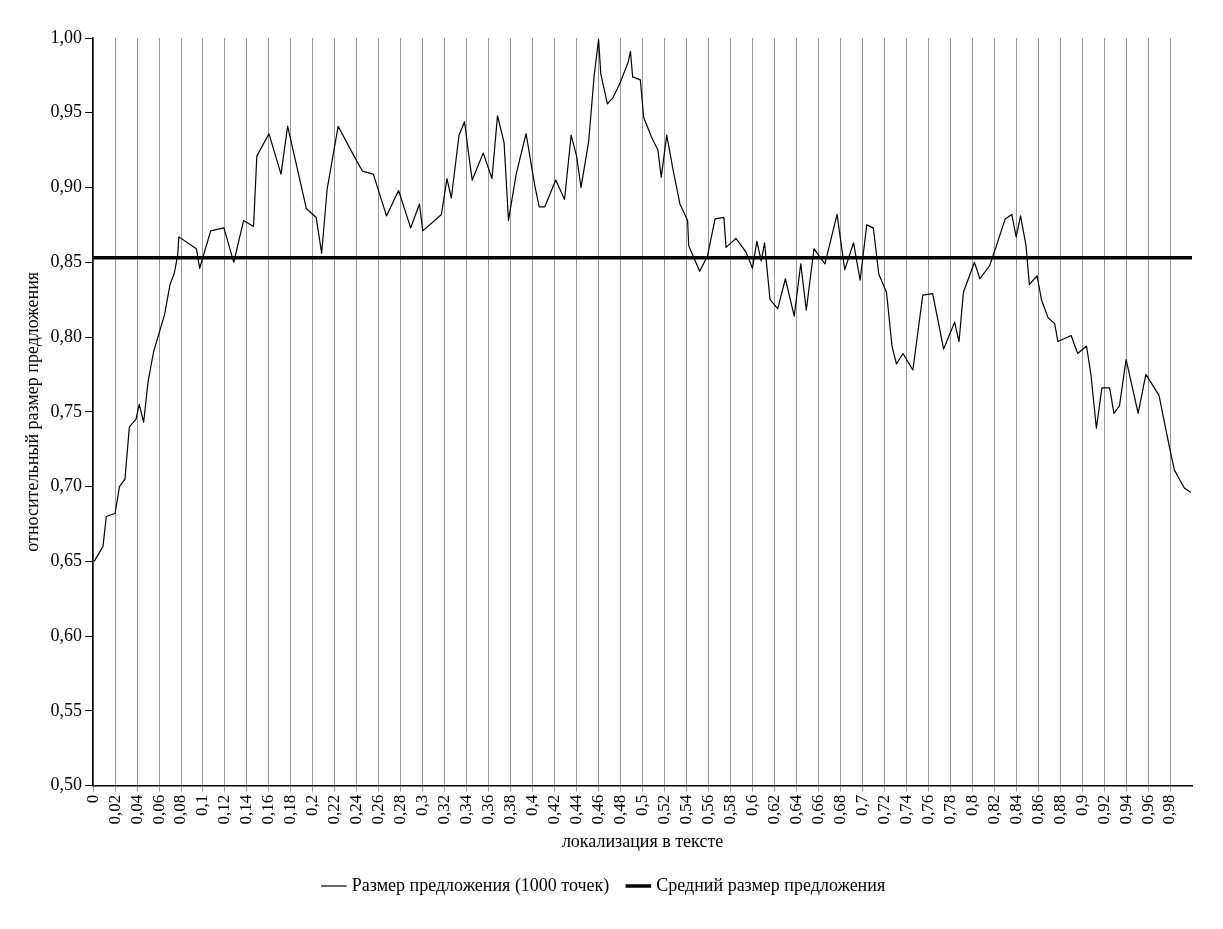  What do you see at coordinates (466, 809) in the screenshot?
I see `x-tick-label: 0,34` at bounding box center [466, 809].